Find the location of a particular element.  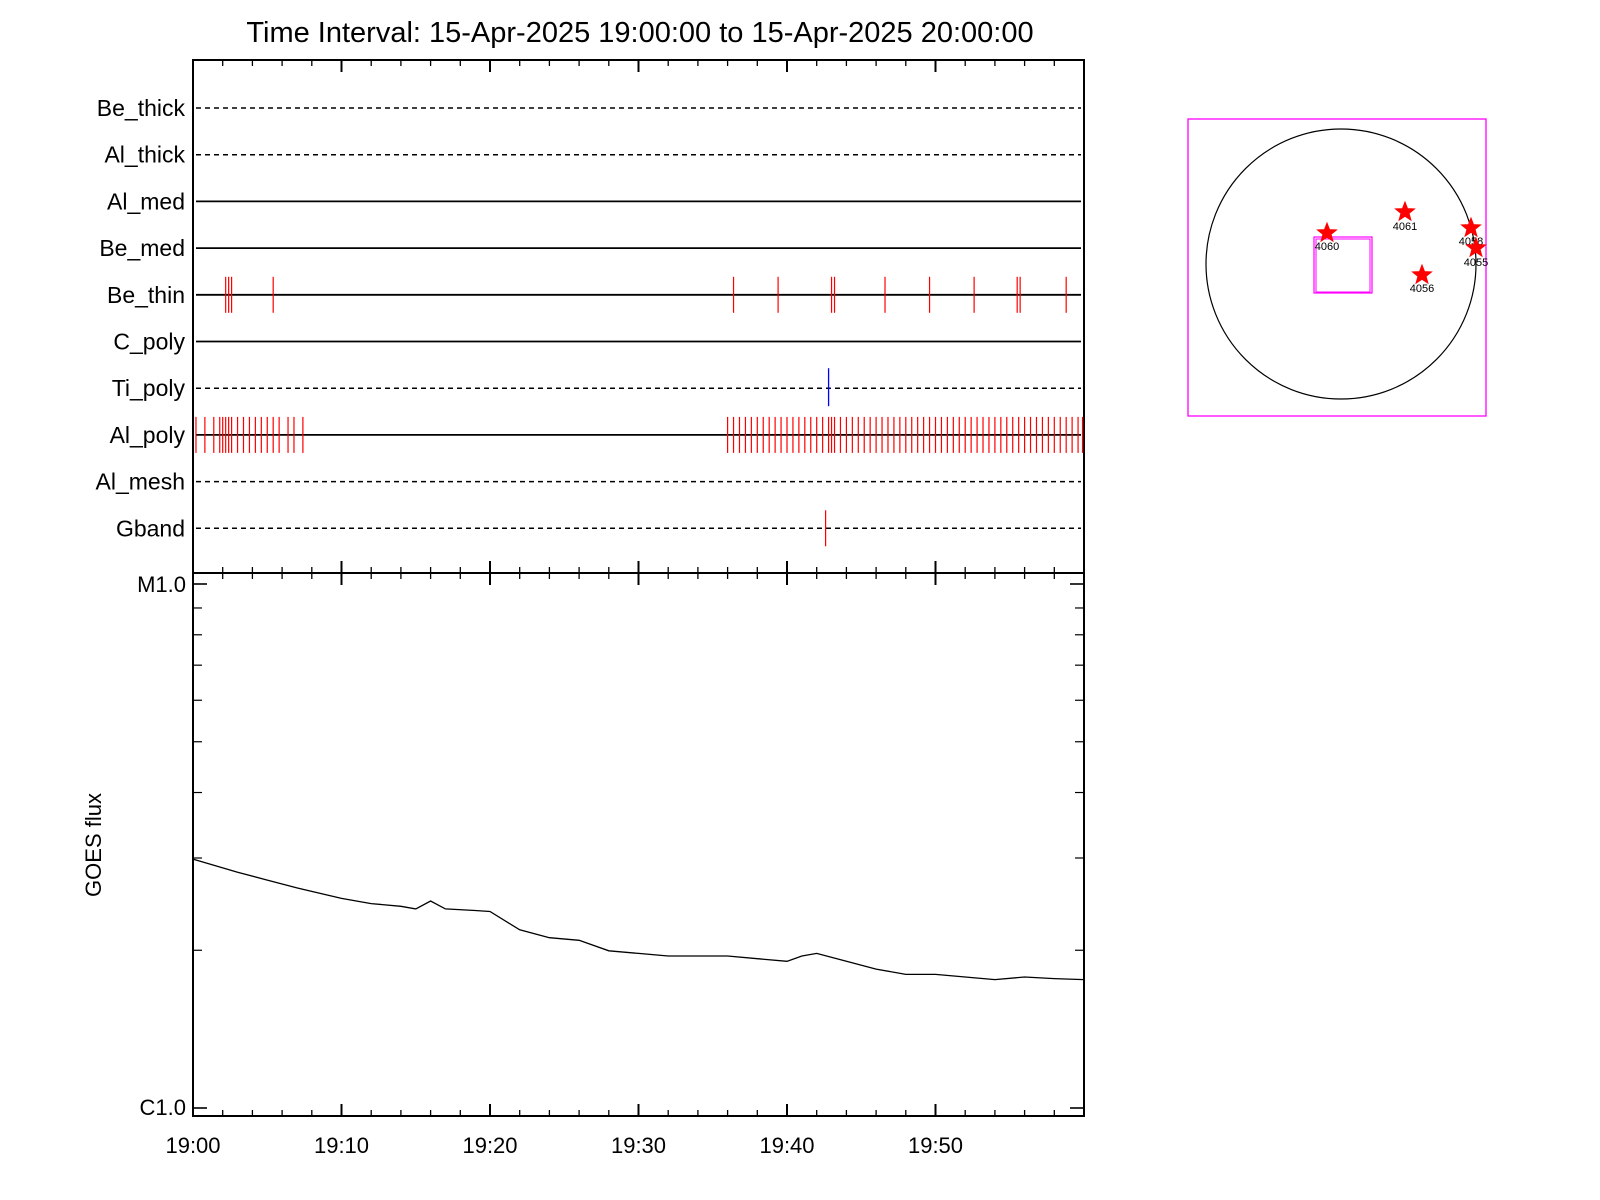

channel-label: Be_med is located at coordinates (142, 248).